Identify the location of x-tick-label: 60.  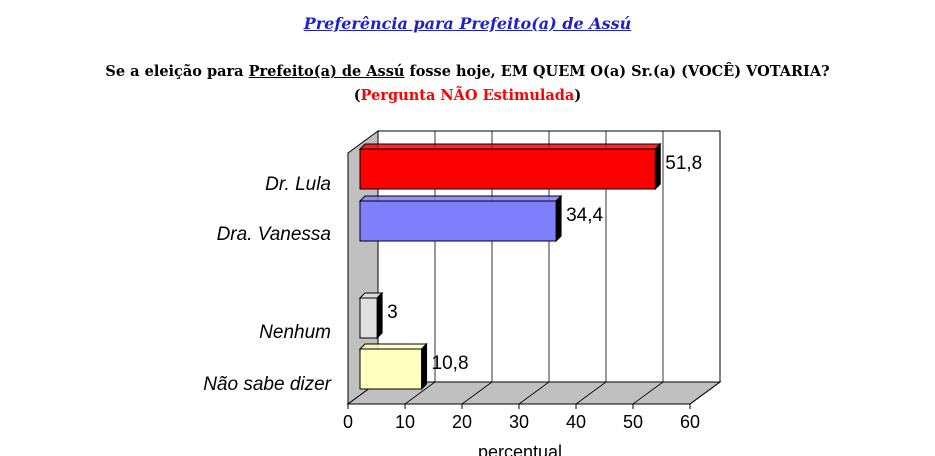
(690, 422).